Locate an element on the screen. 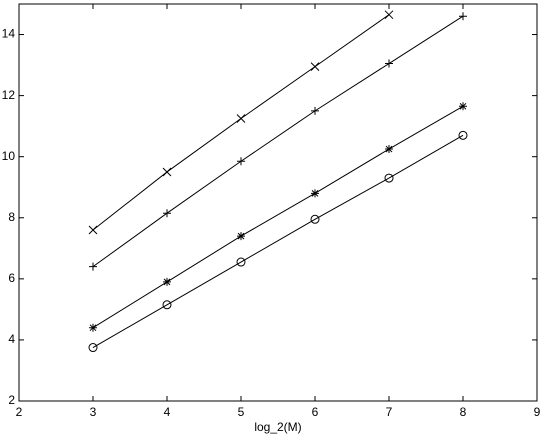  x-tick-label: 5 is located at coordinates (241, 412).